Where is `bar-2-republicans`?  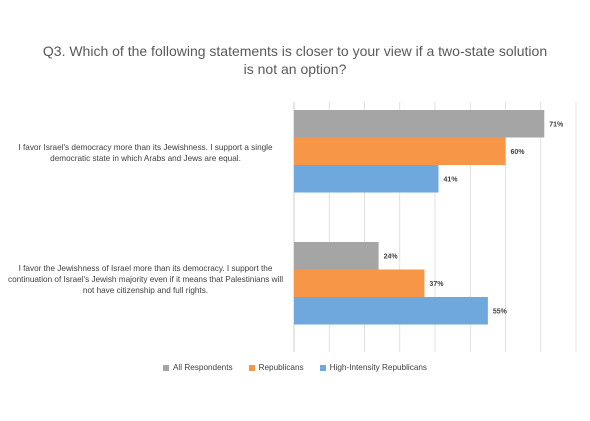
bar-2-republicans is located at coordinates (359, 283).